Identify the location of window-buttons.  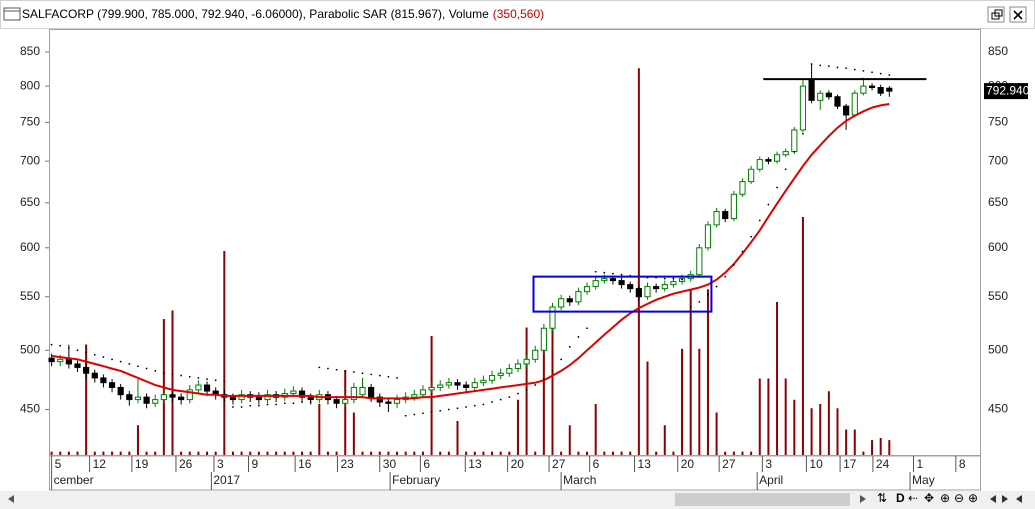
(1007, 14).